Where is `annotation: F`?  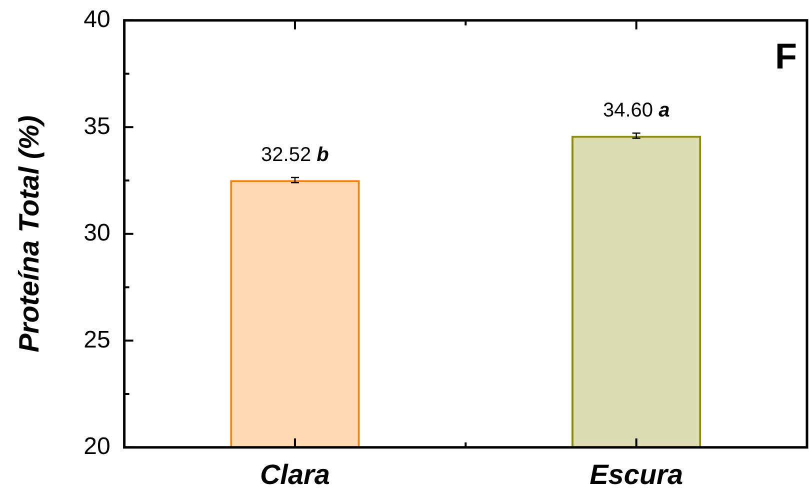 annotation: F is located at coordinates (786, 55).